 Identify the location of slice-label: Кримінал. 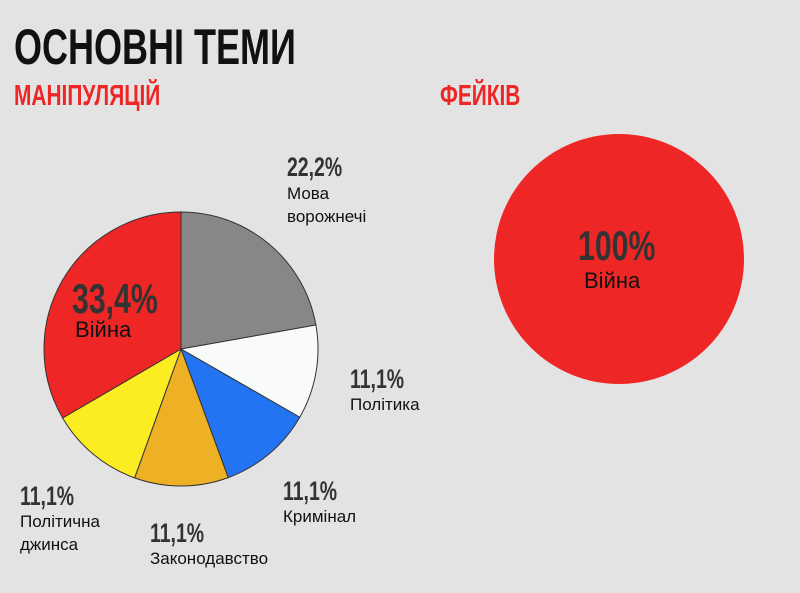
(320, 516).